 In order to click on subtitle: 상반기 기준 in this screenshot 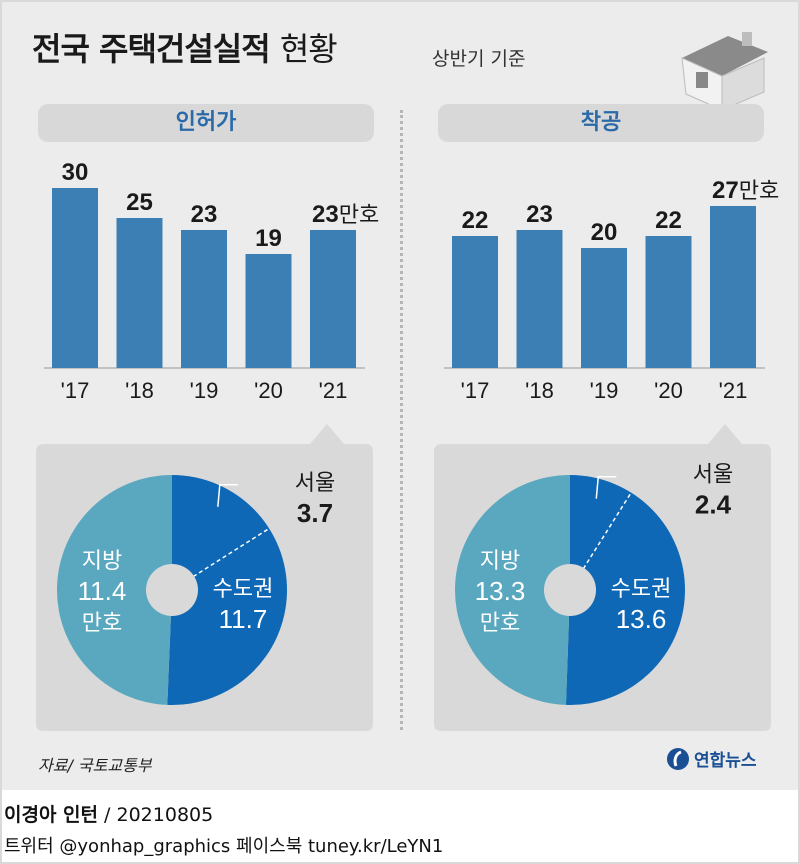, I will do `click(479, 59)`.